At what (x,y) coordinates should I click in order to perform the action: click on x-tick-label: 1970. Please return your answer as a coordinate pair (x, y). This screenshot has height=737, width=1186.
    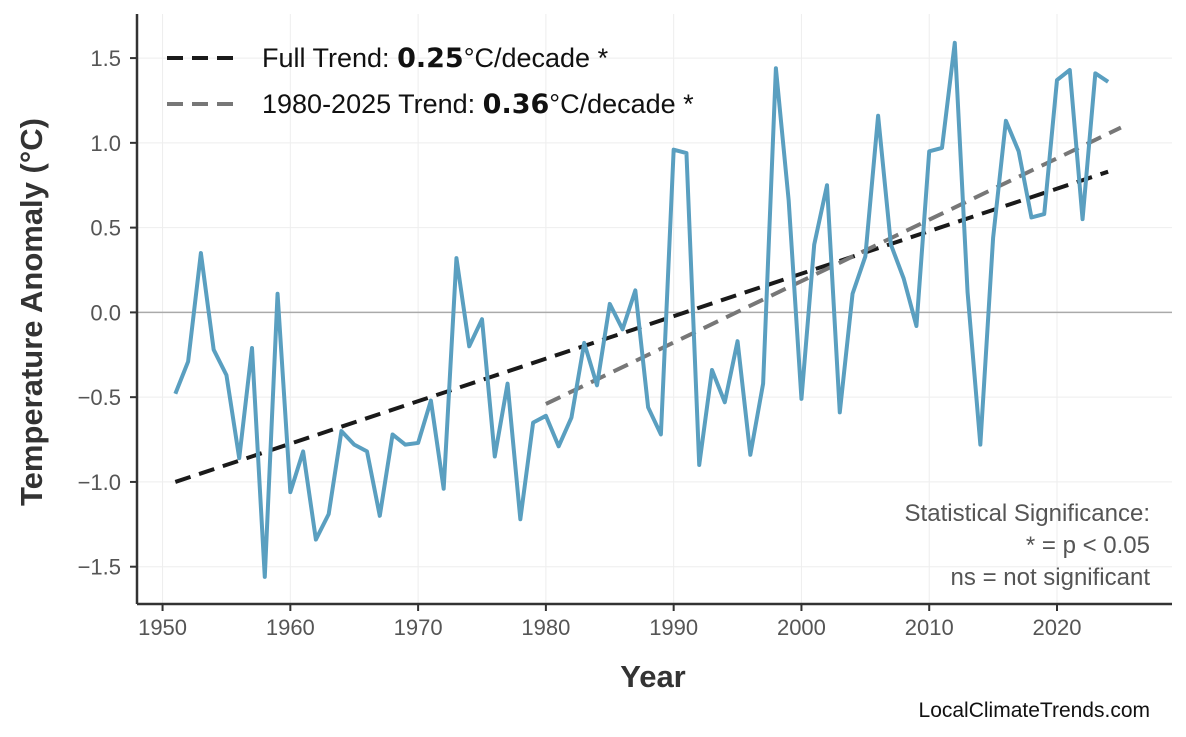
    Looking at the image, I should click on (418, 627).